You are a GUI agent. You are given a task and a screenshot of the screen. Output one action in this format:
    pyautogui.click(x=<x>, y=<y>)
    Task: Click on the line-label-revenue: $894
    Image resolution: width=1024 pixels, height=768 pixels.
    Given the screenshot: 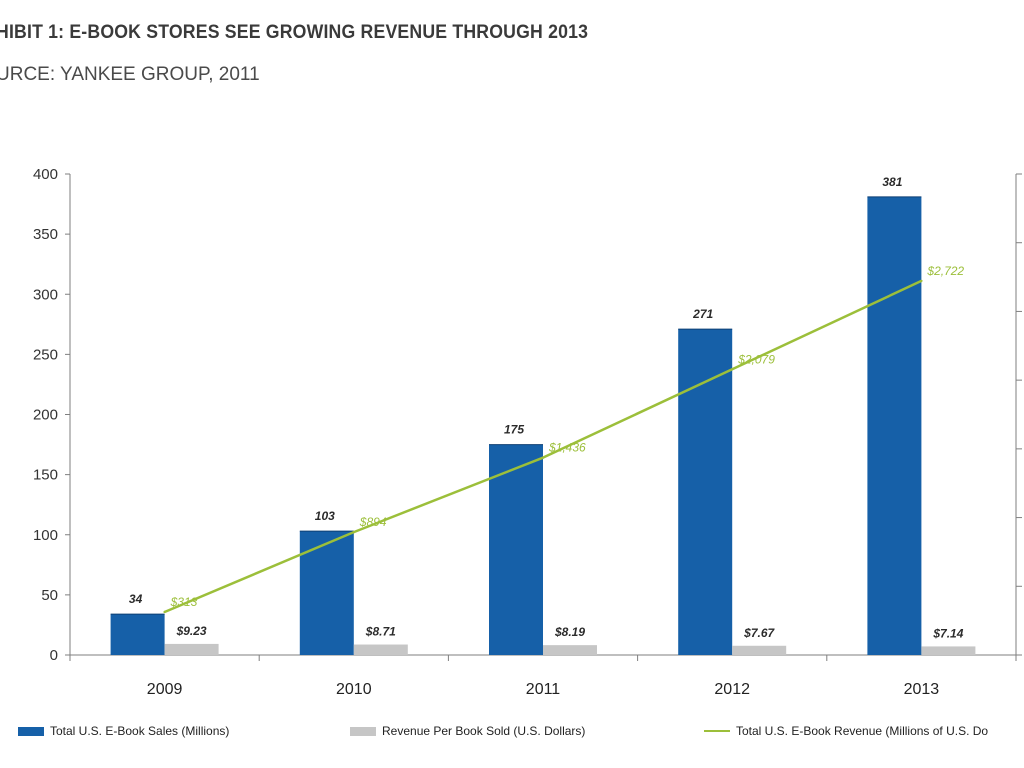 What is the action you would take?
    pyautogui.click(x=373, y=522)
    